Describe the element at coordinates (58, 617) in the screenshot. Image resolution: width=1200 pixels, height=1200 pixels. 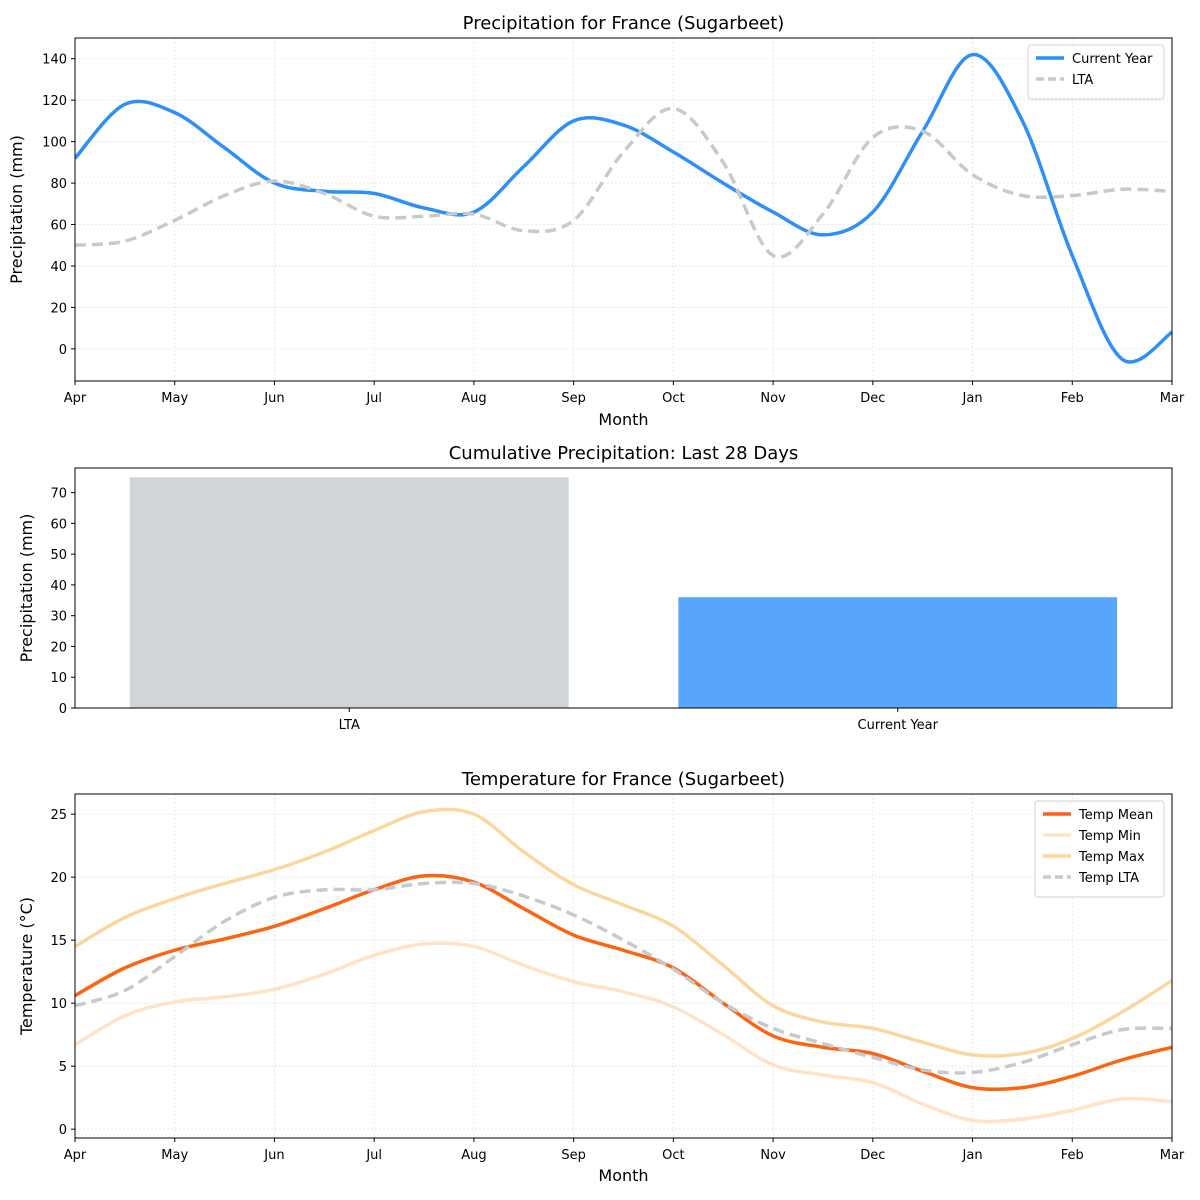
I see `y-tick-label: 30` at that location.